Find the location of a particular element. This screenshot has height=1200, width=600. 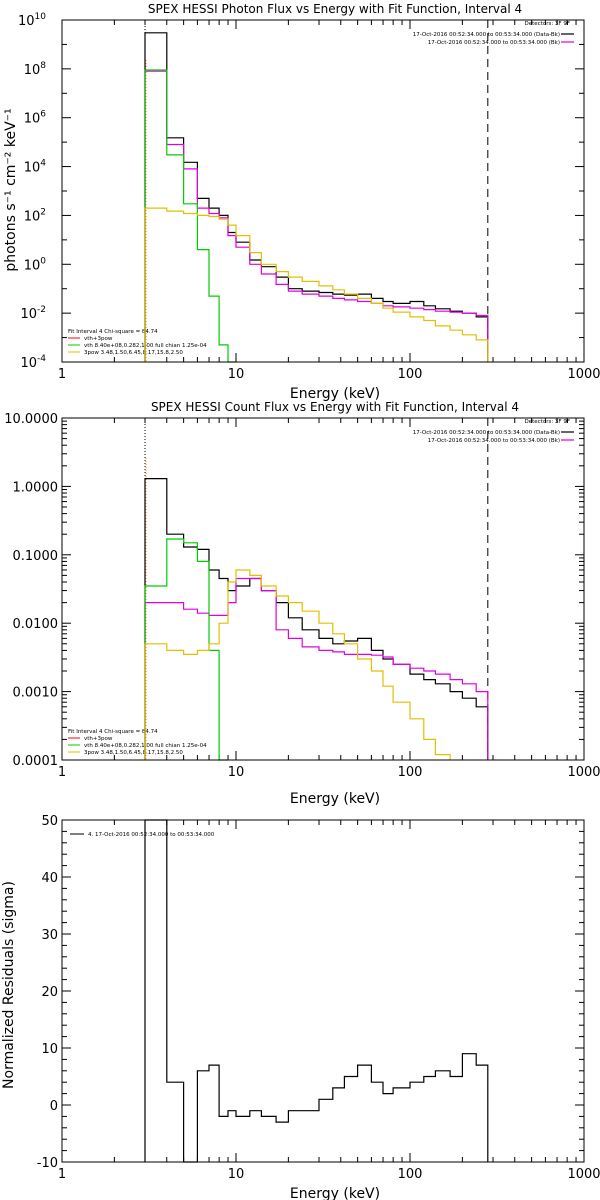

panel1-legend-bottom-0: Fit Interval 4 Chi-square = 84.74 is located at coordinates (113, 332).